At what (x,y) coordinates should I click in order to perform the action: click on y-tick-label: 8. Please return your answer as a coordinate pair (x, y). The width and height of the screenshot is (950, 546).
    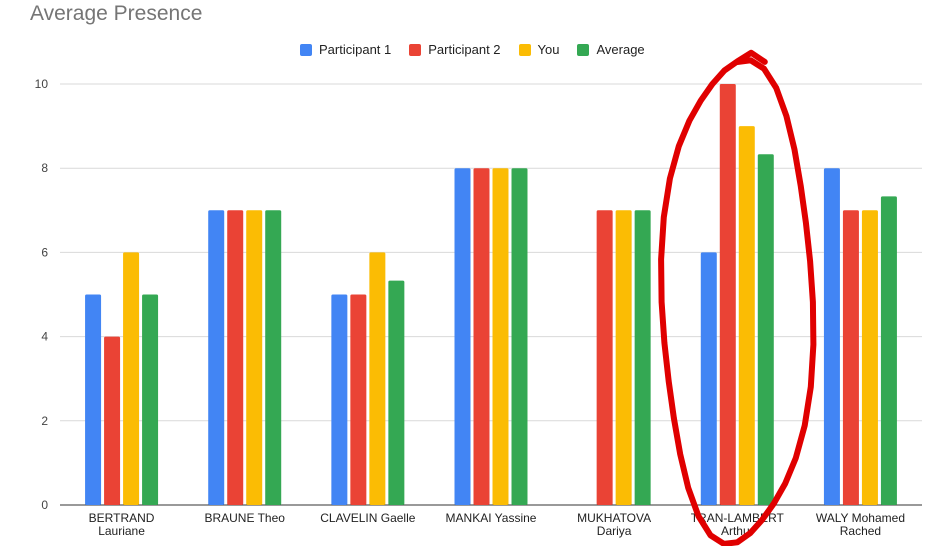
    Looking at the image, I should click on (44, 168).